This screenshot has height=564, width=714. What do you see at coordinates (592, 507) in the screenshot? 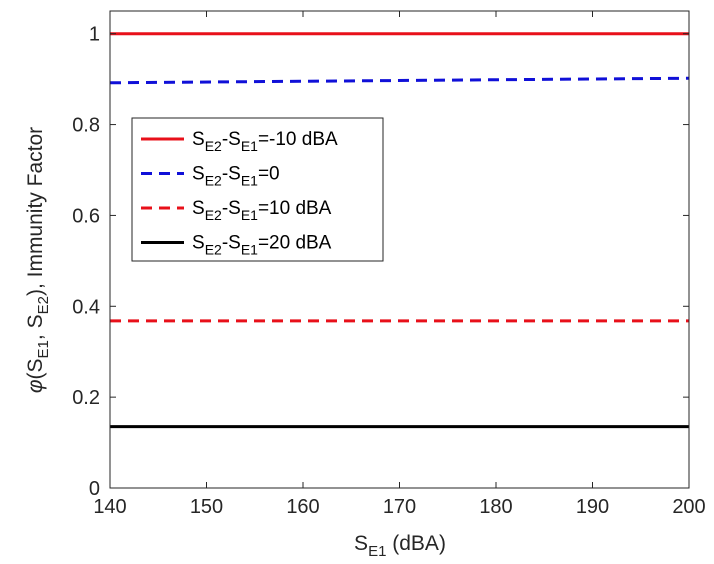
I see `x-tick-label: 190` at bounding box center [592, 507].